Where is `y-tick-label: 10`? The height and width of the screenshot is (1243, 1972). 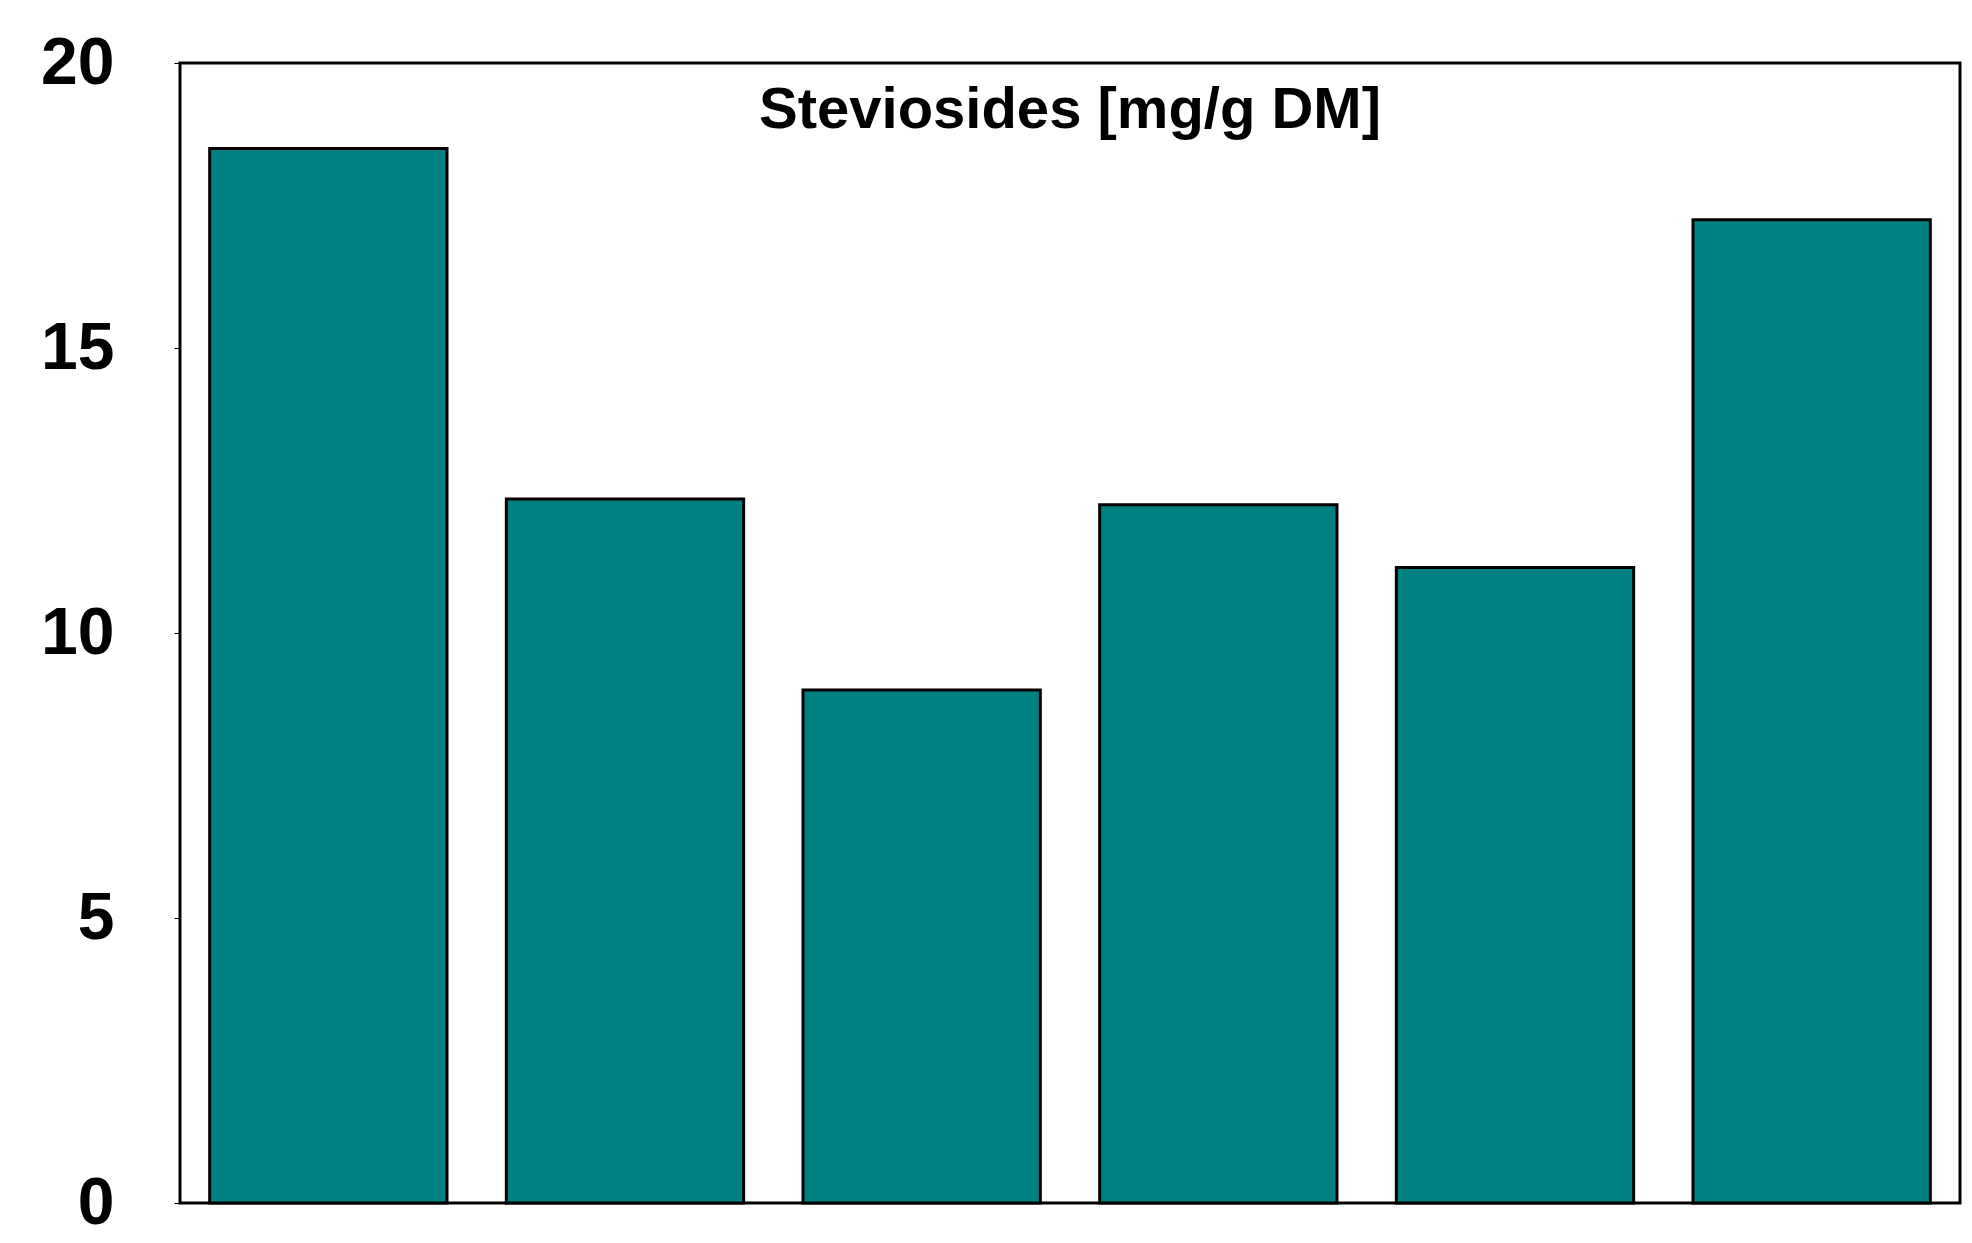 y-tick-label: 10 is located at coordinates (78, 630).